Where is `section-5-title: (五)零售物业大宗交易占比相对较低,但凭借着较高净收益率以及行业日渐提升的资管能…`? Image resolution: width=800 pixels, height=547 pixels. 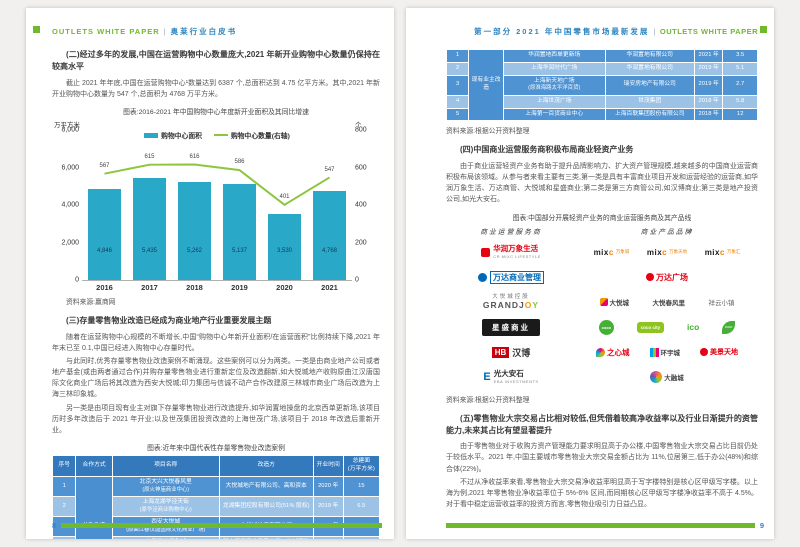 section-5-title: (五)零售物业大宗交易占比相对较低,但凭借着较高净收益率以及行业日渐提升的资管能… is located at coordinates (602, 424).